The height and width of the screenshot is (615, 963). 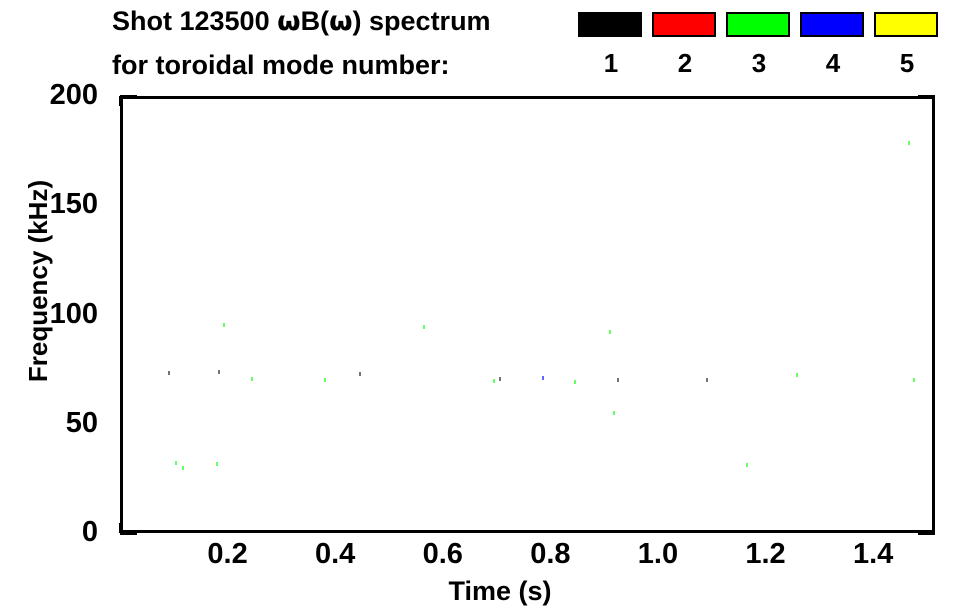 What do you see at coordinates (765, 554) in the screenshot?
I see `x-tick-label-1.2: 1.2` at bounding box center [765, 554].